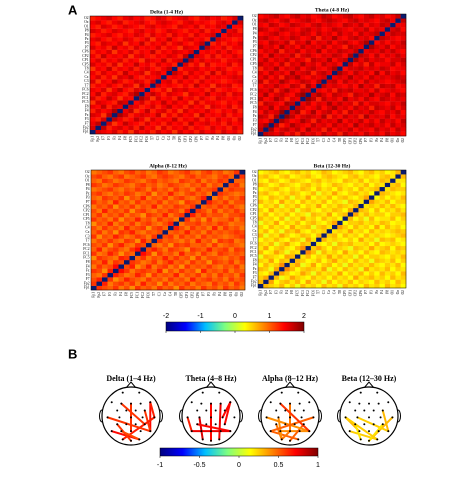 The width and height of the screenshot is (474, 489). What do you see at coordinates (149, 295) in the screenshot?
I see `x-tick-label: FC6` at bounding box center [149, 295].